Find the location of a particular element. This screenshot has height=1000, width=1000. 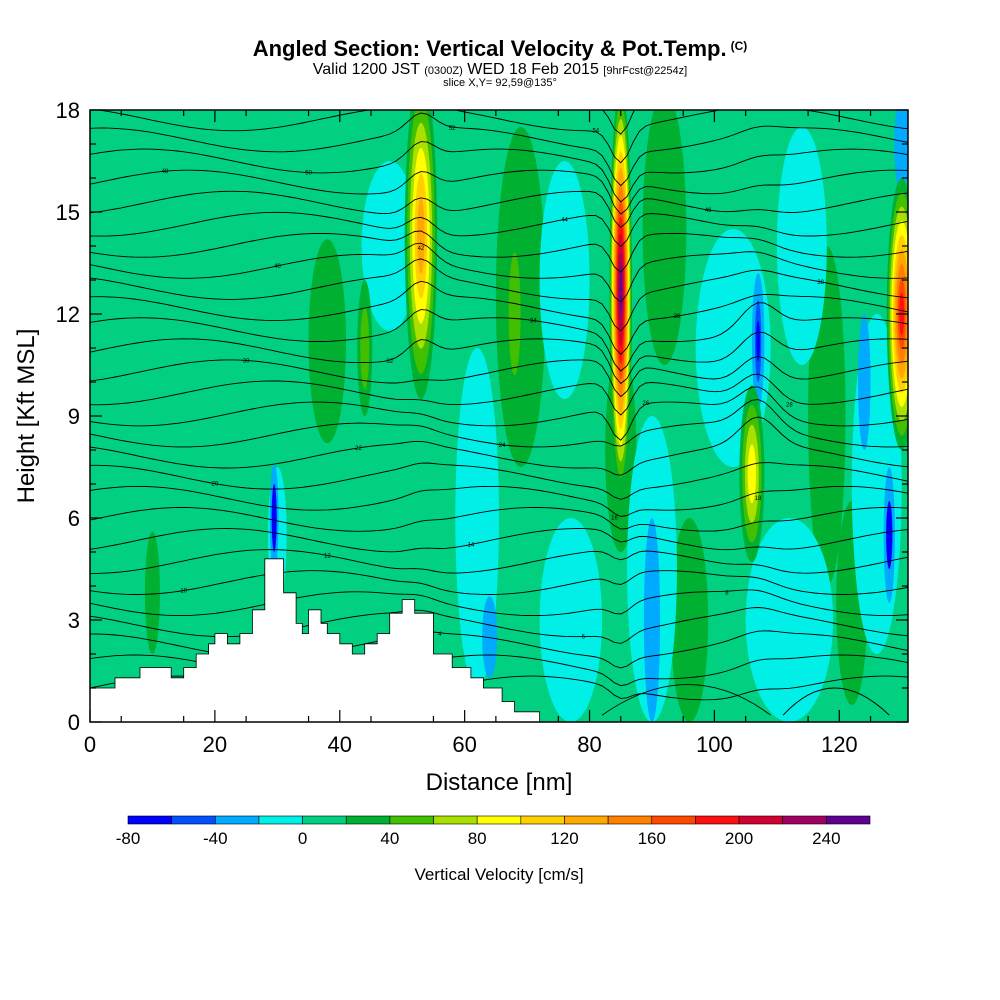

isentrope-label: 8 is located at coordinates (727, 593).